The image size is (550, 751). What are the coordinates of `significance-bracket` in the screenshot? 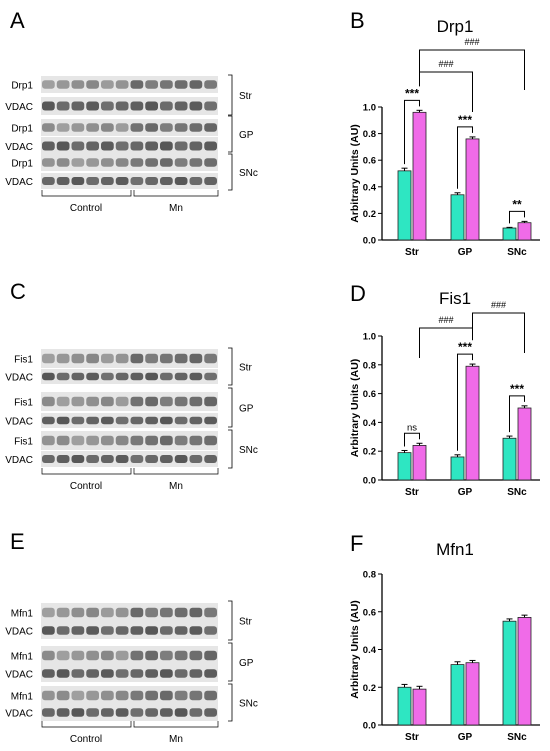 It's located at (412, 439).